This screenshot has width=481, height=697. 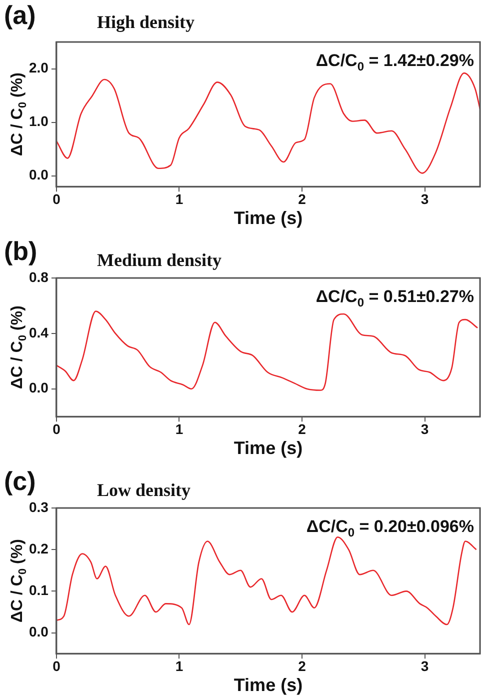 I want to click on y-tick-label: 0.1, so click(x=38, y=590).